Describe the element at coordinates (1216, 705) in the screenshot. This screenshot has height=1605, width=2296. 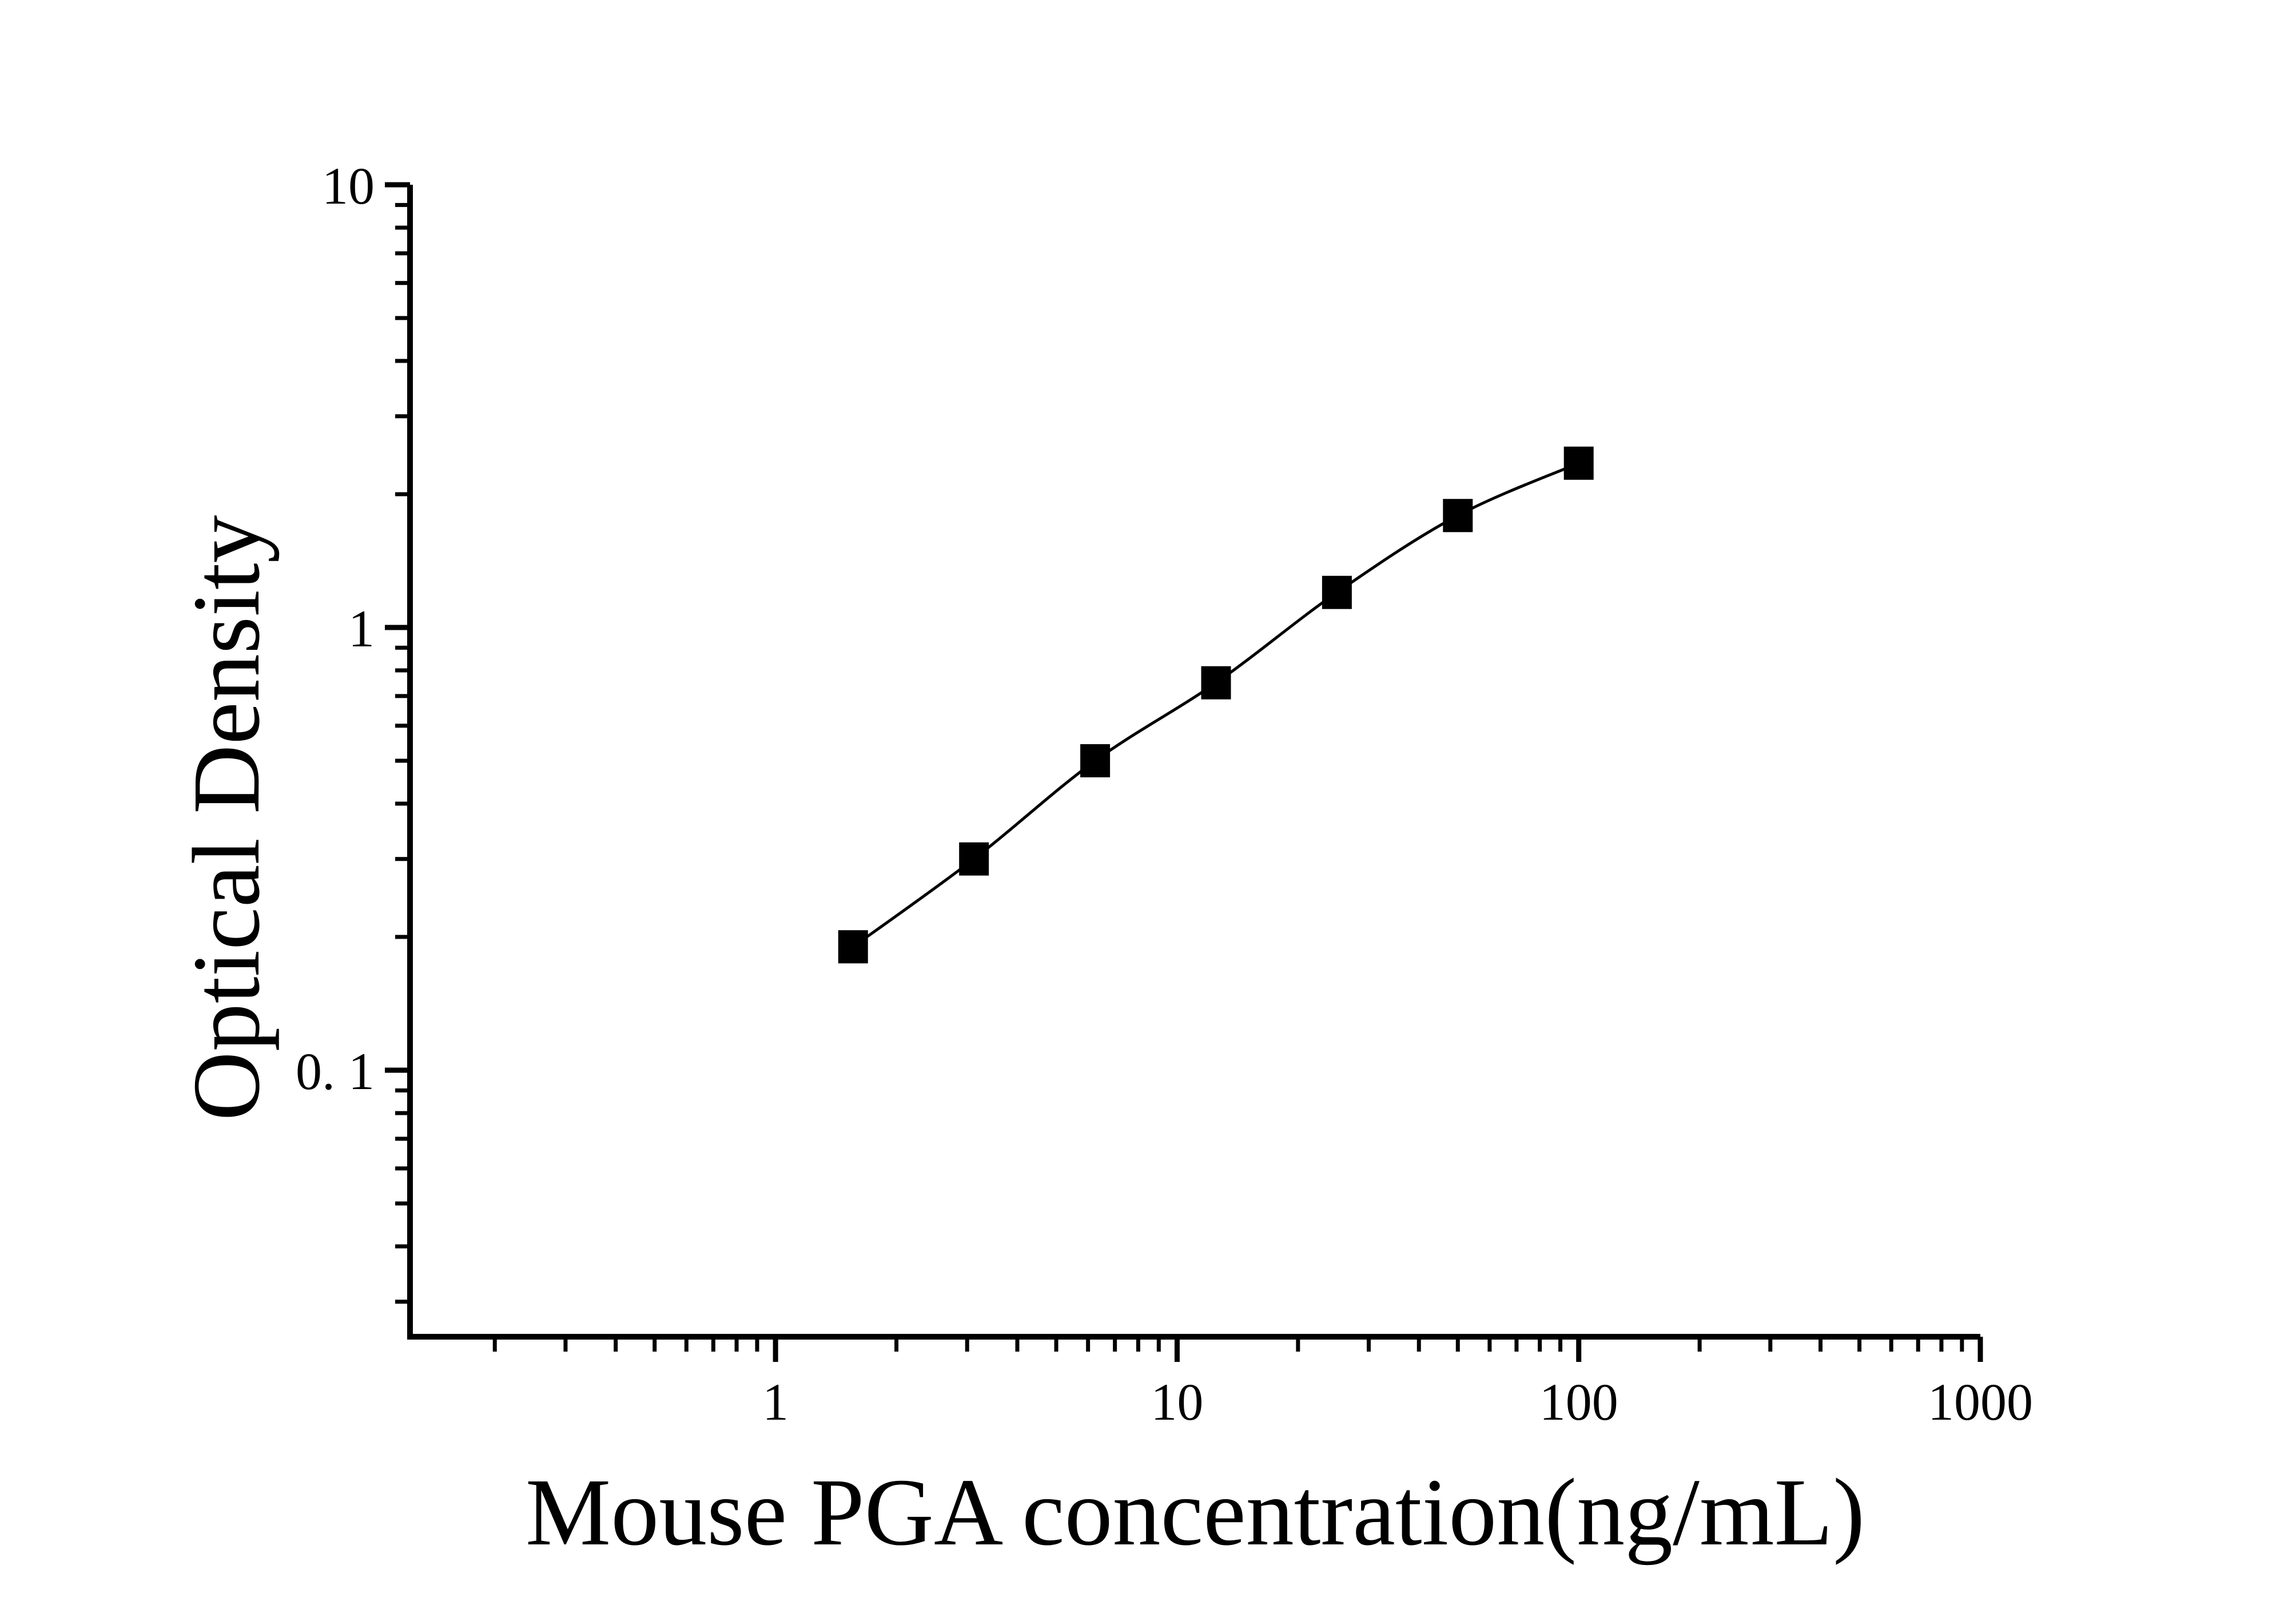
I see `series-layer` at that location.